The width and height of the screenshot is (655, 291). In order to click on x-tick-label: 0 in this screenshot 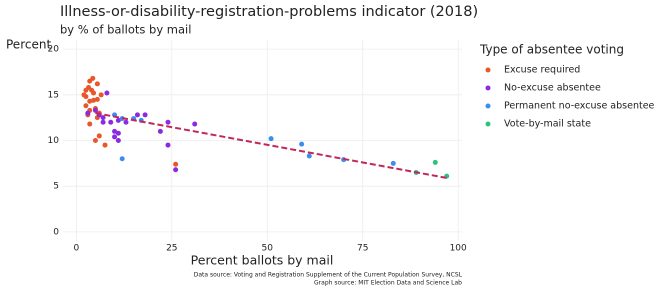, I will do `click(76, 249)`.